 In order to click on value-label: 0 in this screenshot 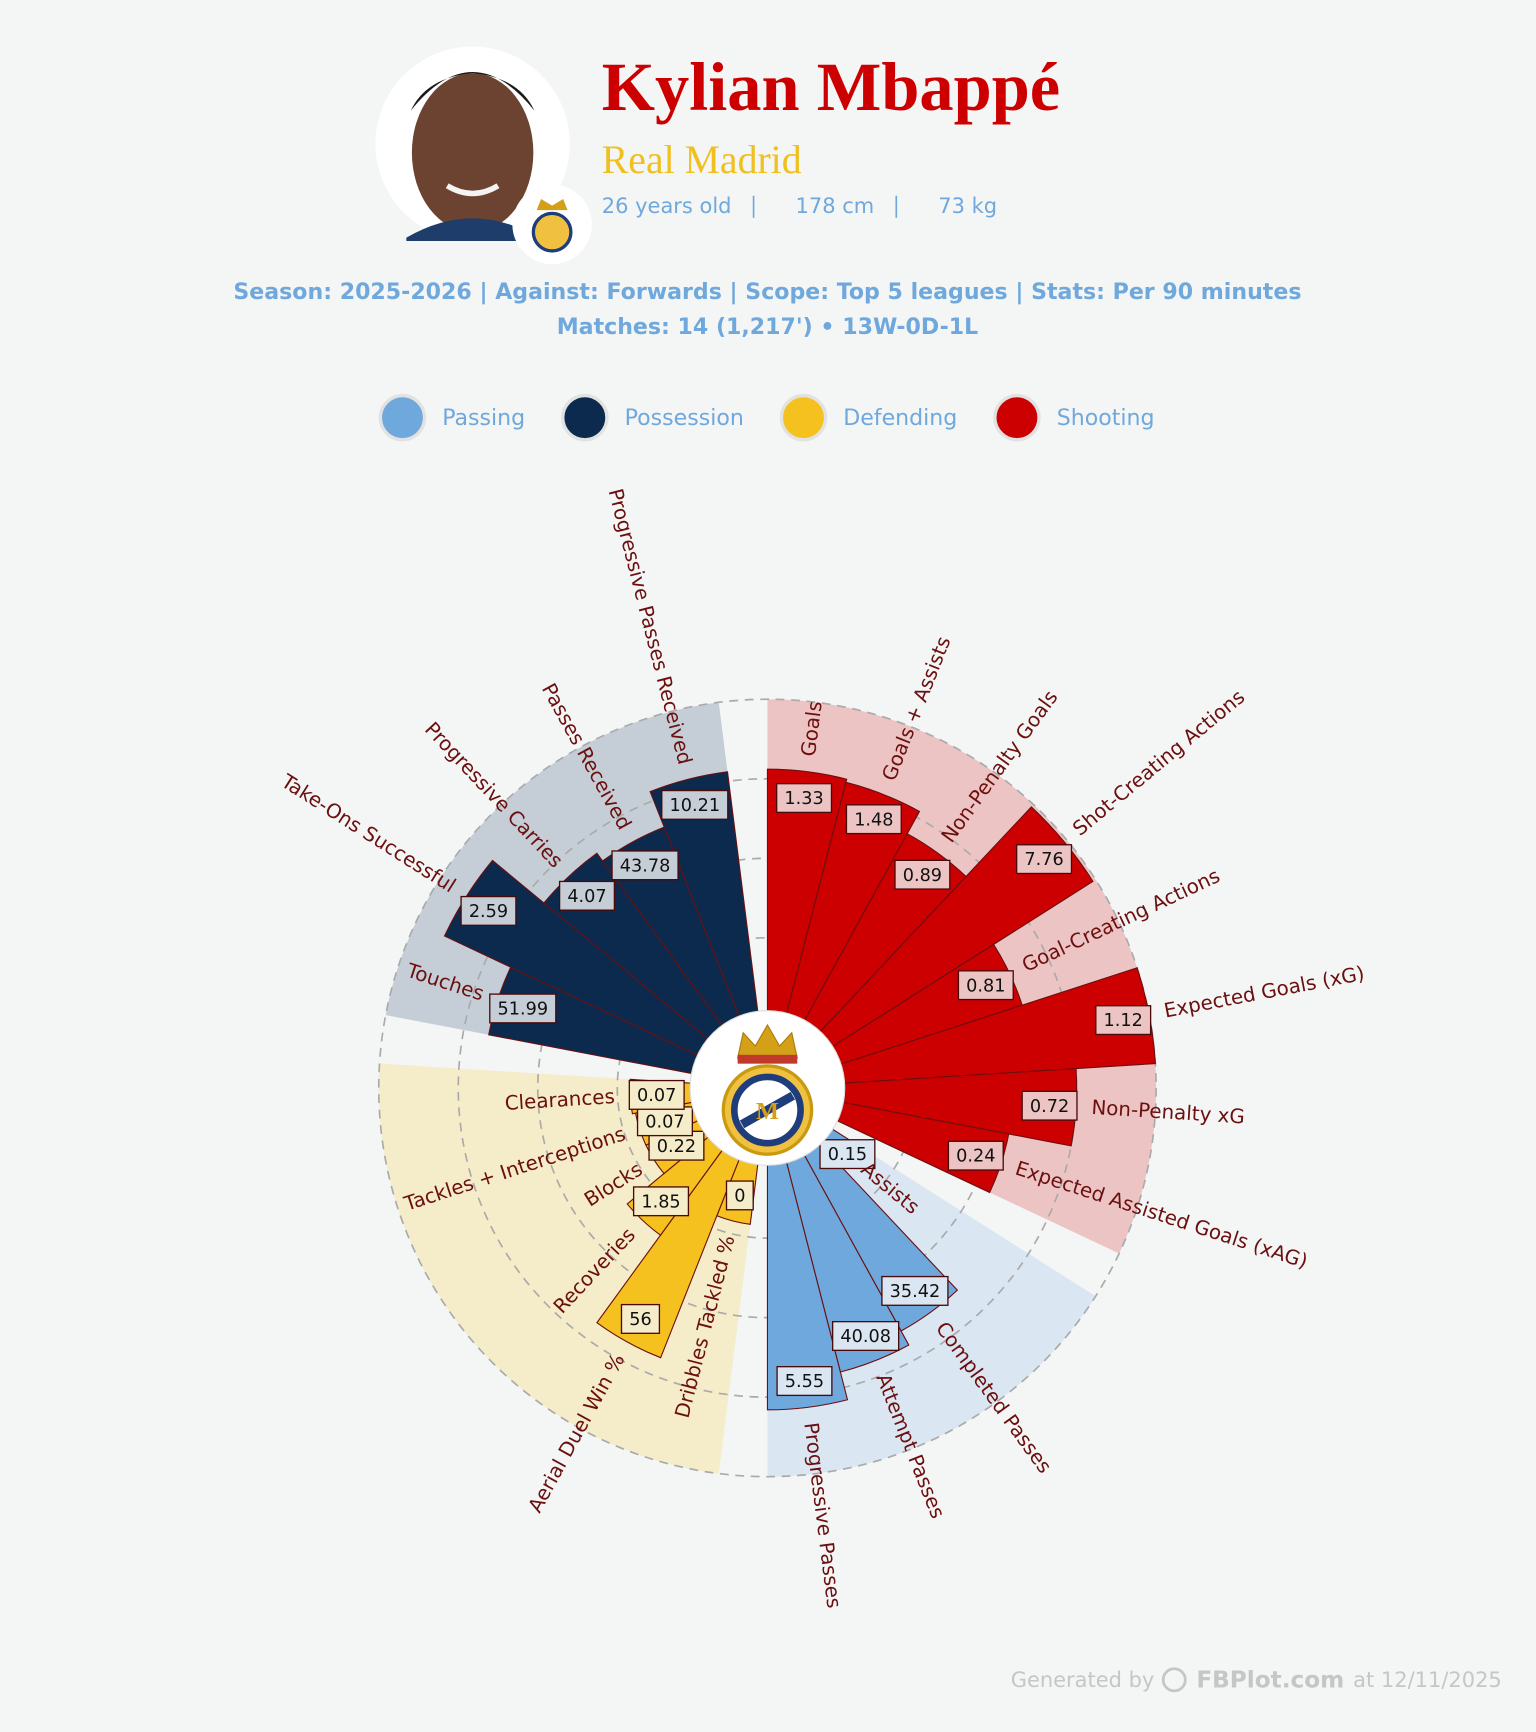, I will do `click(739, 1197)`.